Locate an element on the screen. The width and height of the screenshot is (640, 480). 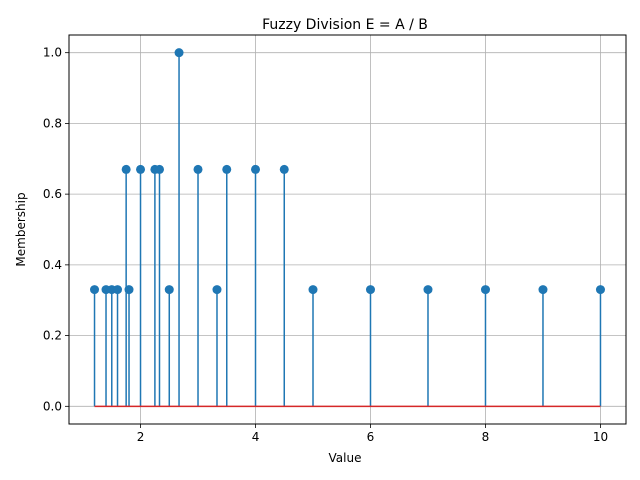
y-tick-label: 1.0 is located at coordinates (52, 53).